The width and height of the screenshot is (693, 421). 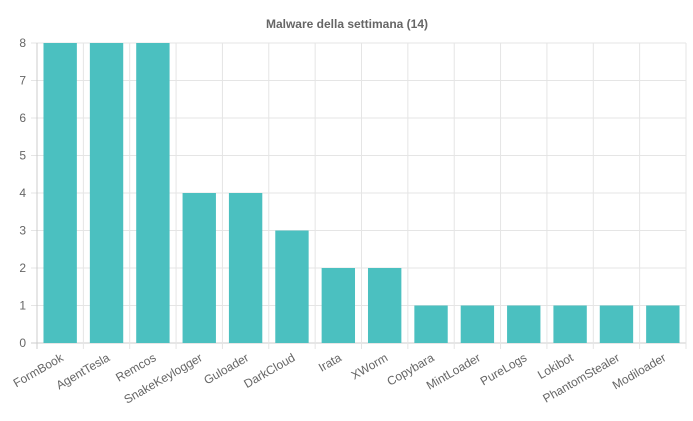 I want to click on y-tick-label: 7, so click(x=22, y=81).